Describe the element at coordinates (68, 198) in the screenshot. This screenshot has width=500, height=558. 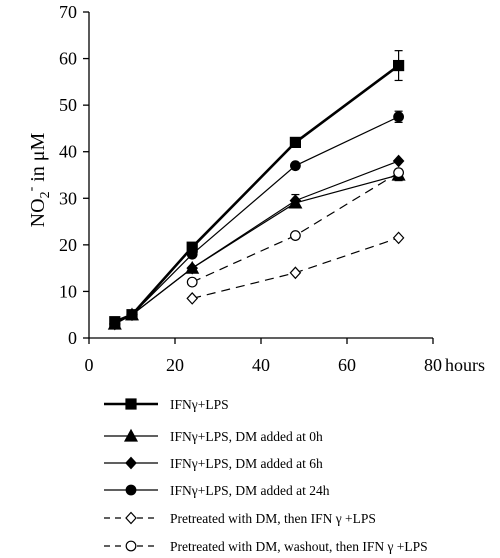
I see `y-tick-label: 30` at that location.